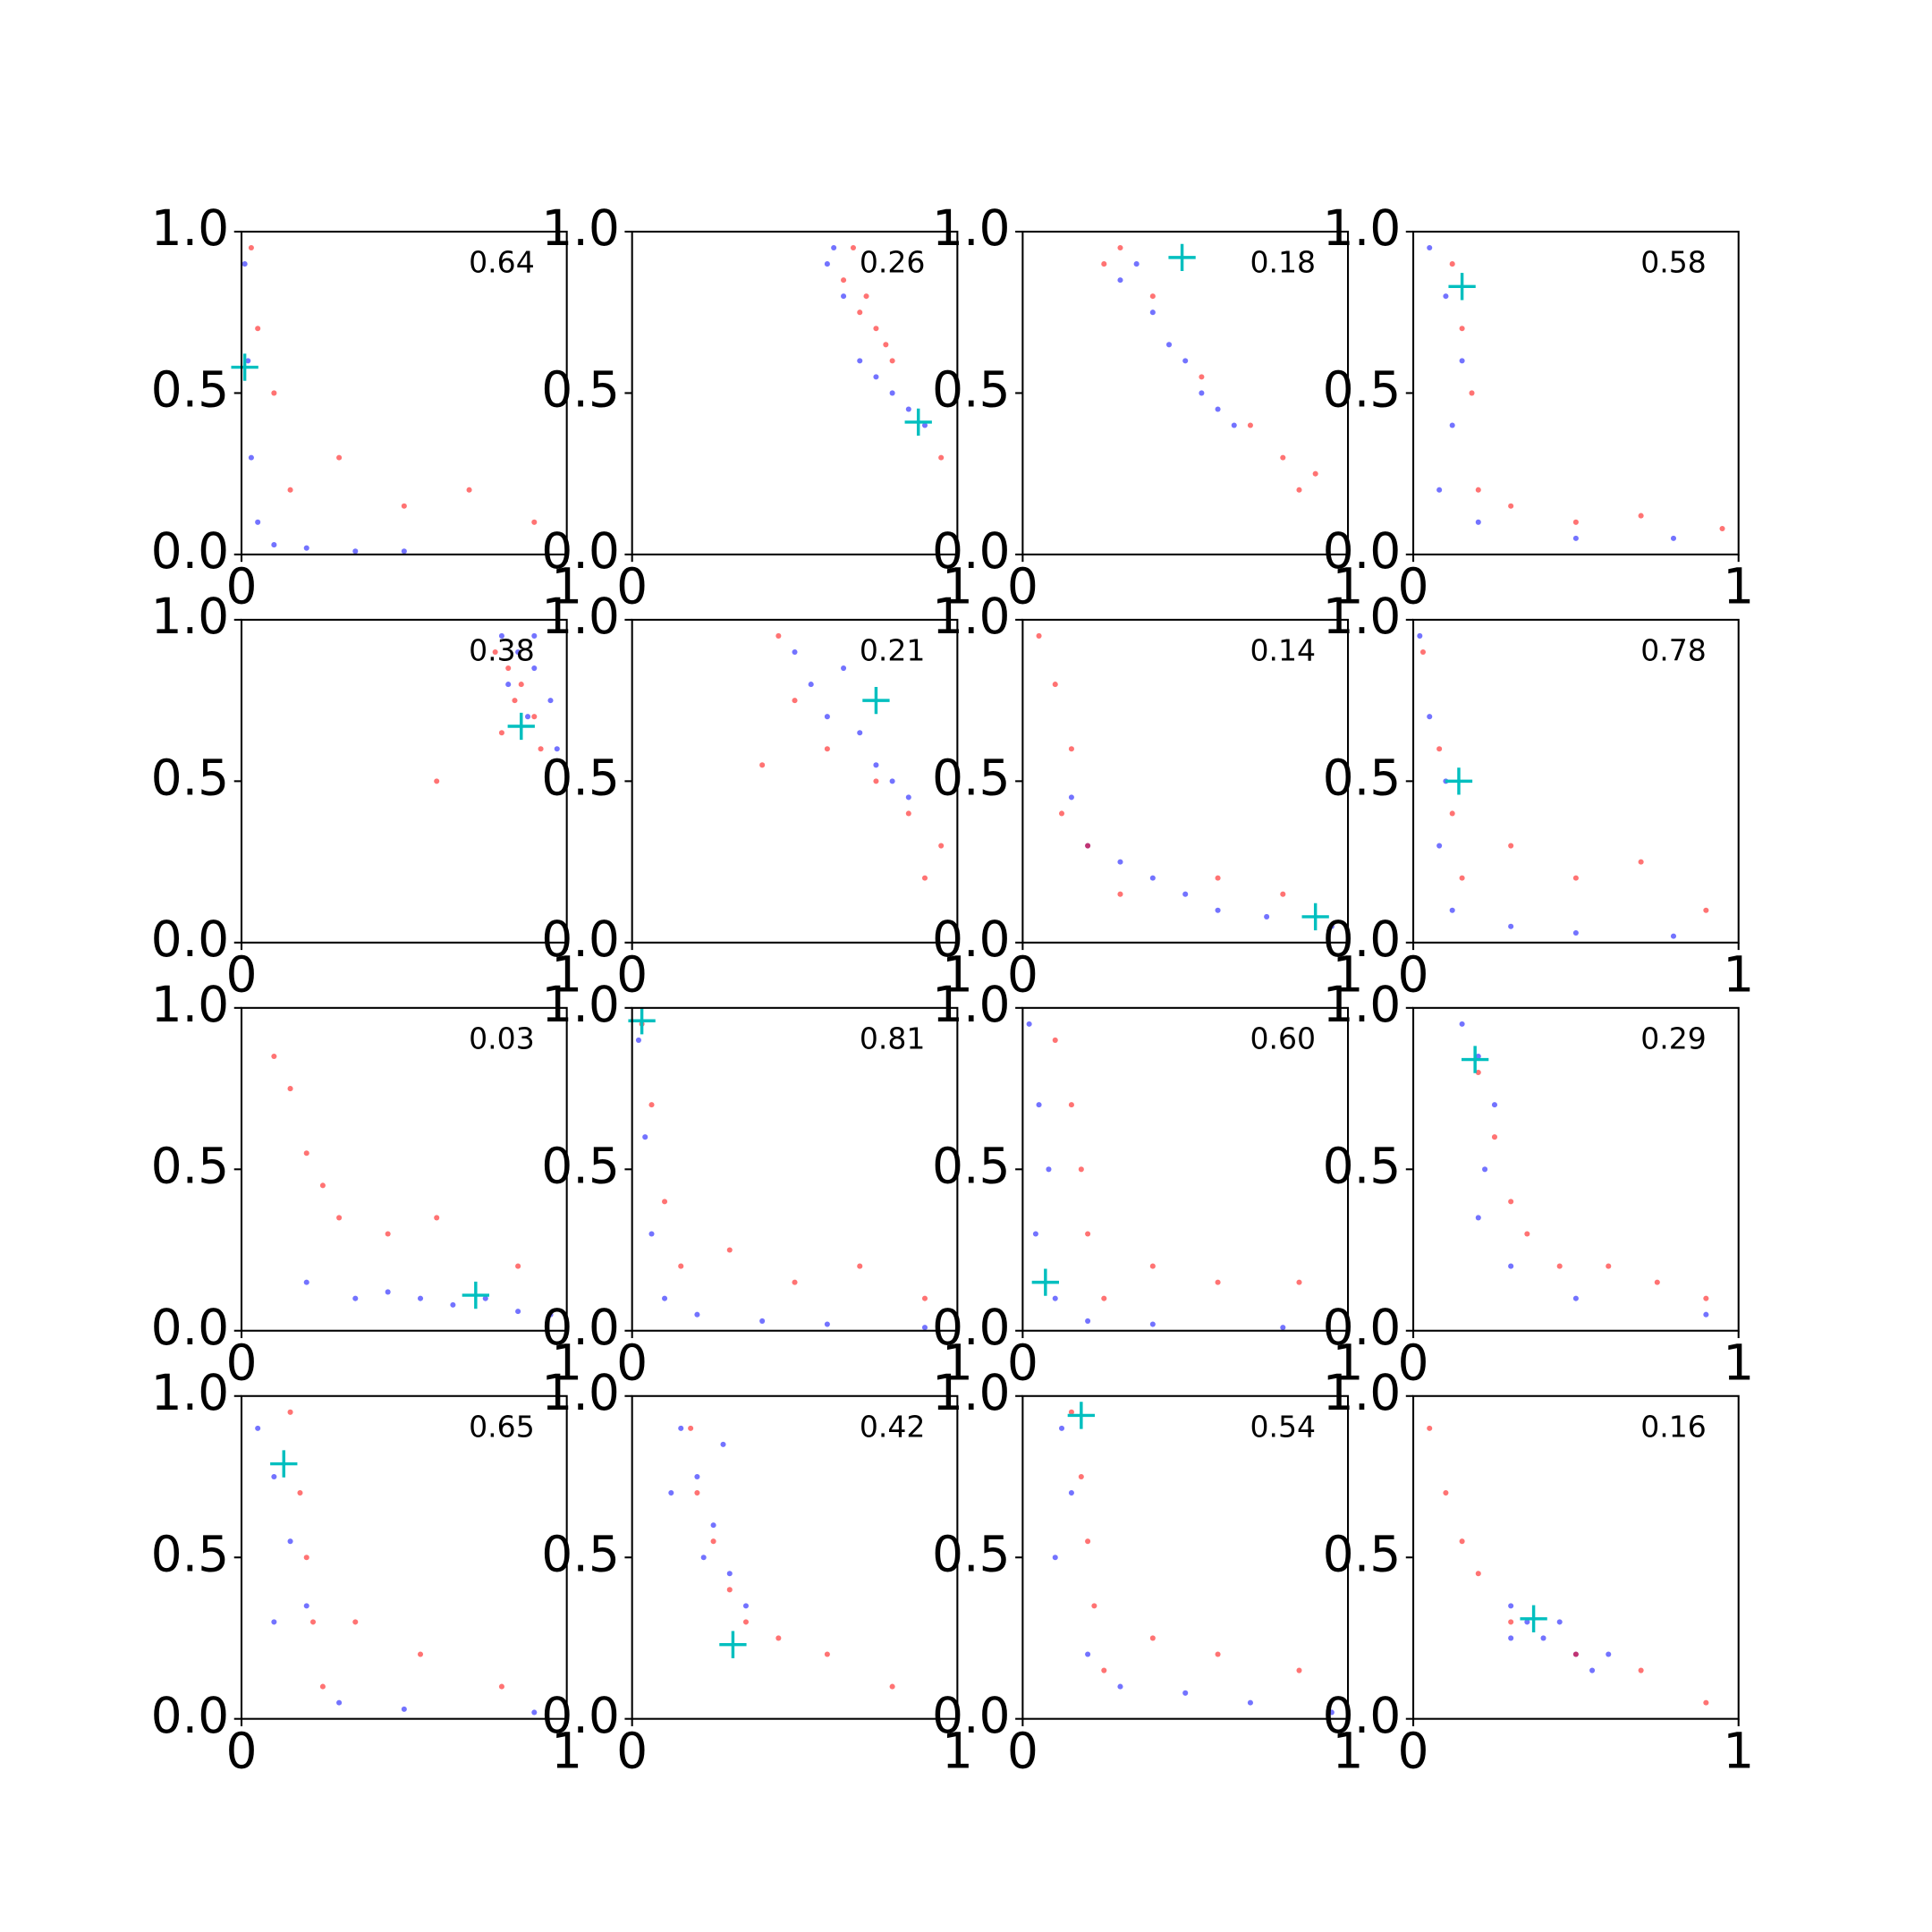  Describe the element at coordinates (502, 262) in the screenshot. I see `annotation: 0.64` at that location.